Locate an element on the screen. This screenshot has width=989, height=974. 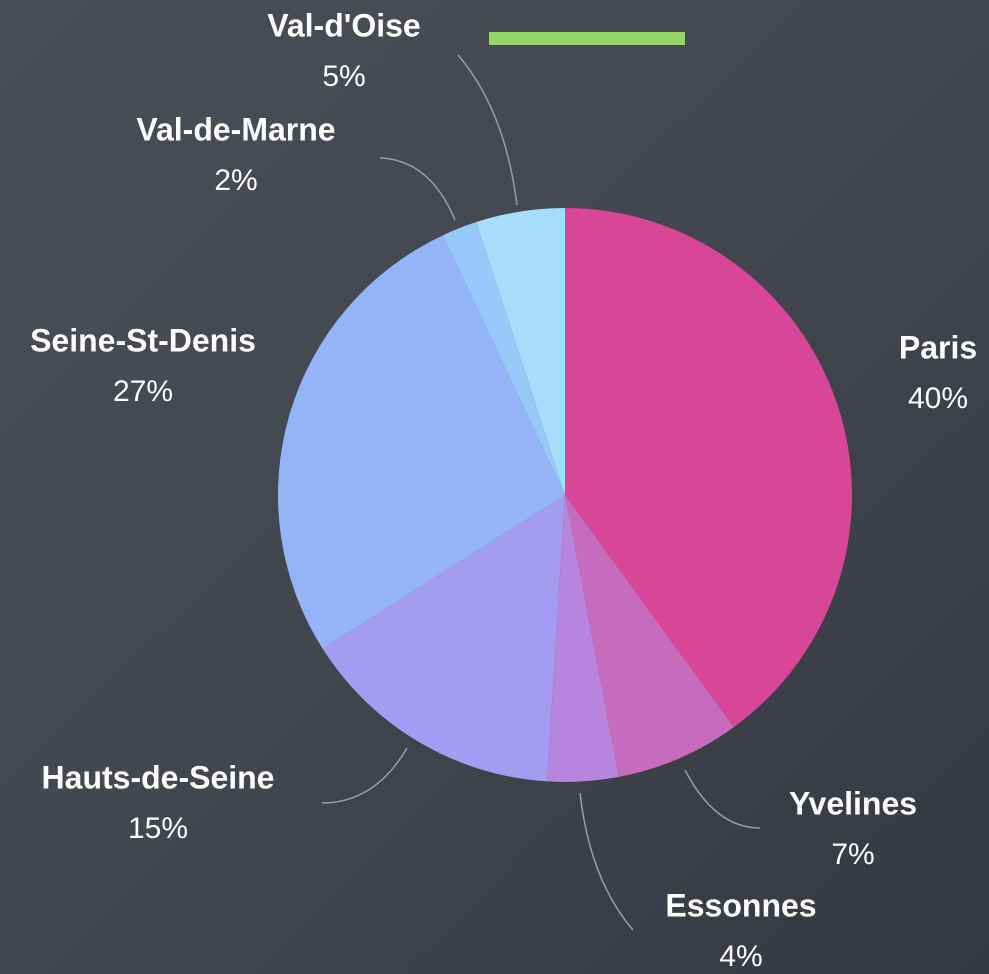
slice-value: 4% is located at coordinates (740, 956).